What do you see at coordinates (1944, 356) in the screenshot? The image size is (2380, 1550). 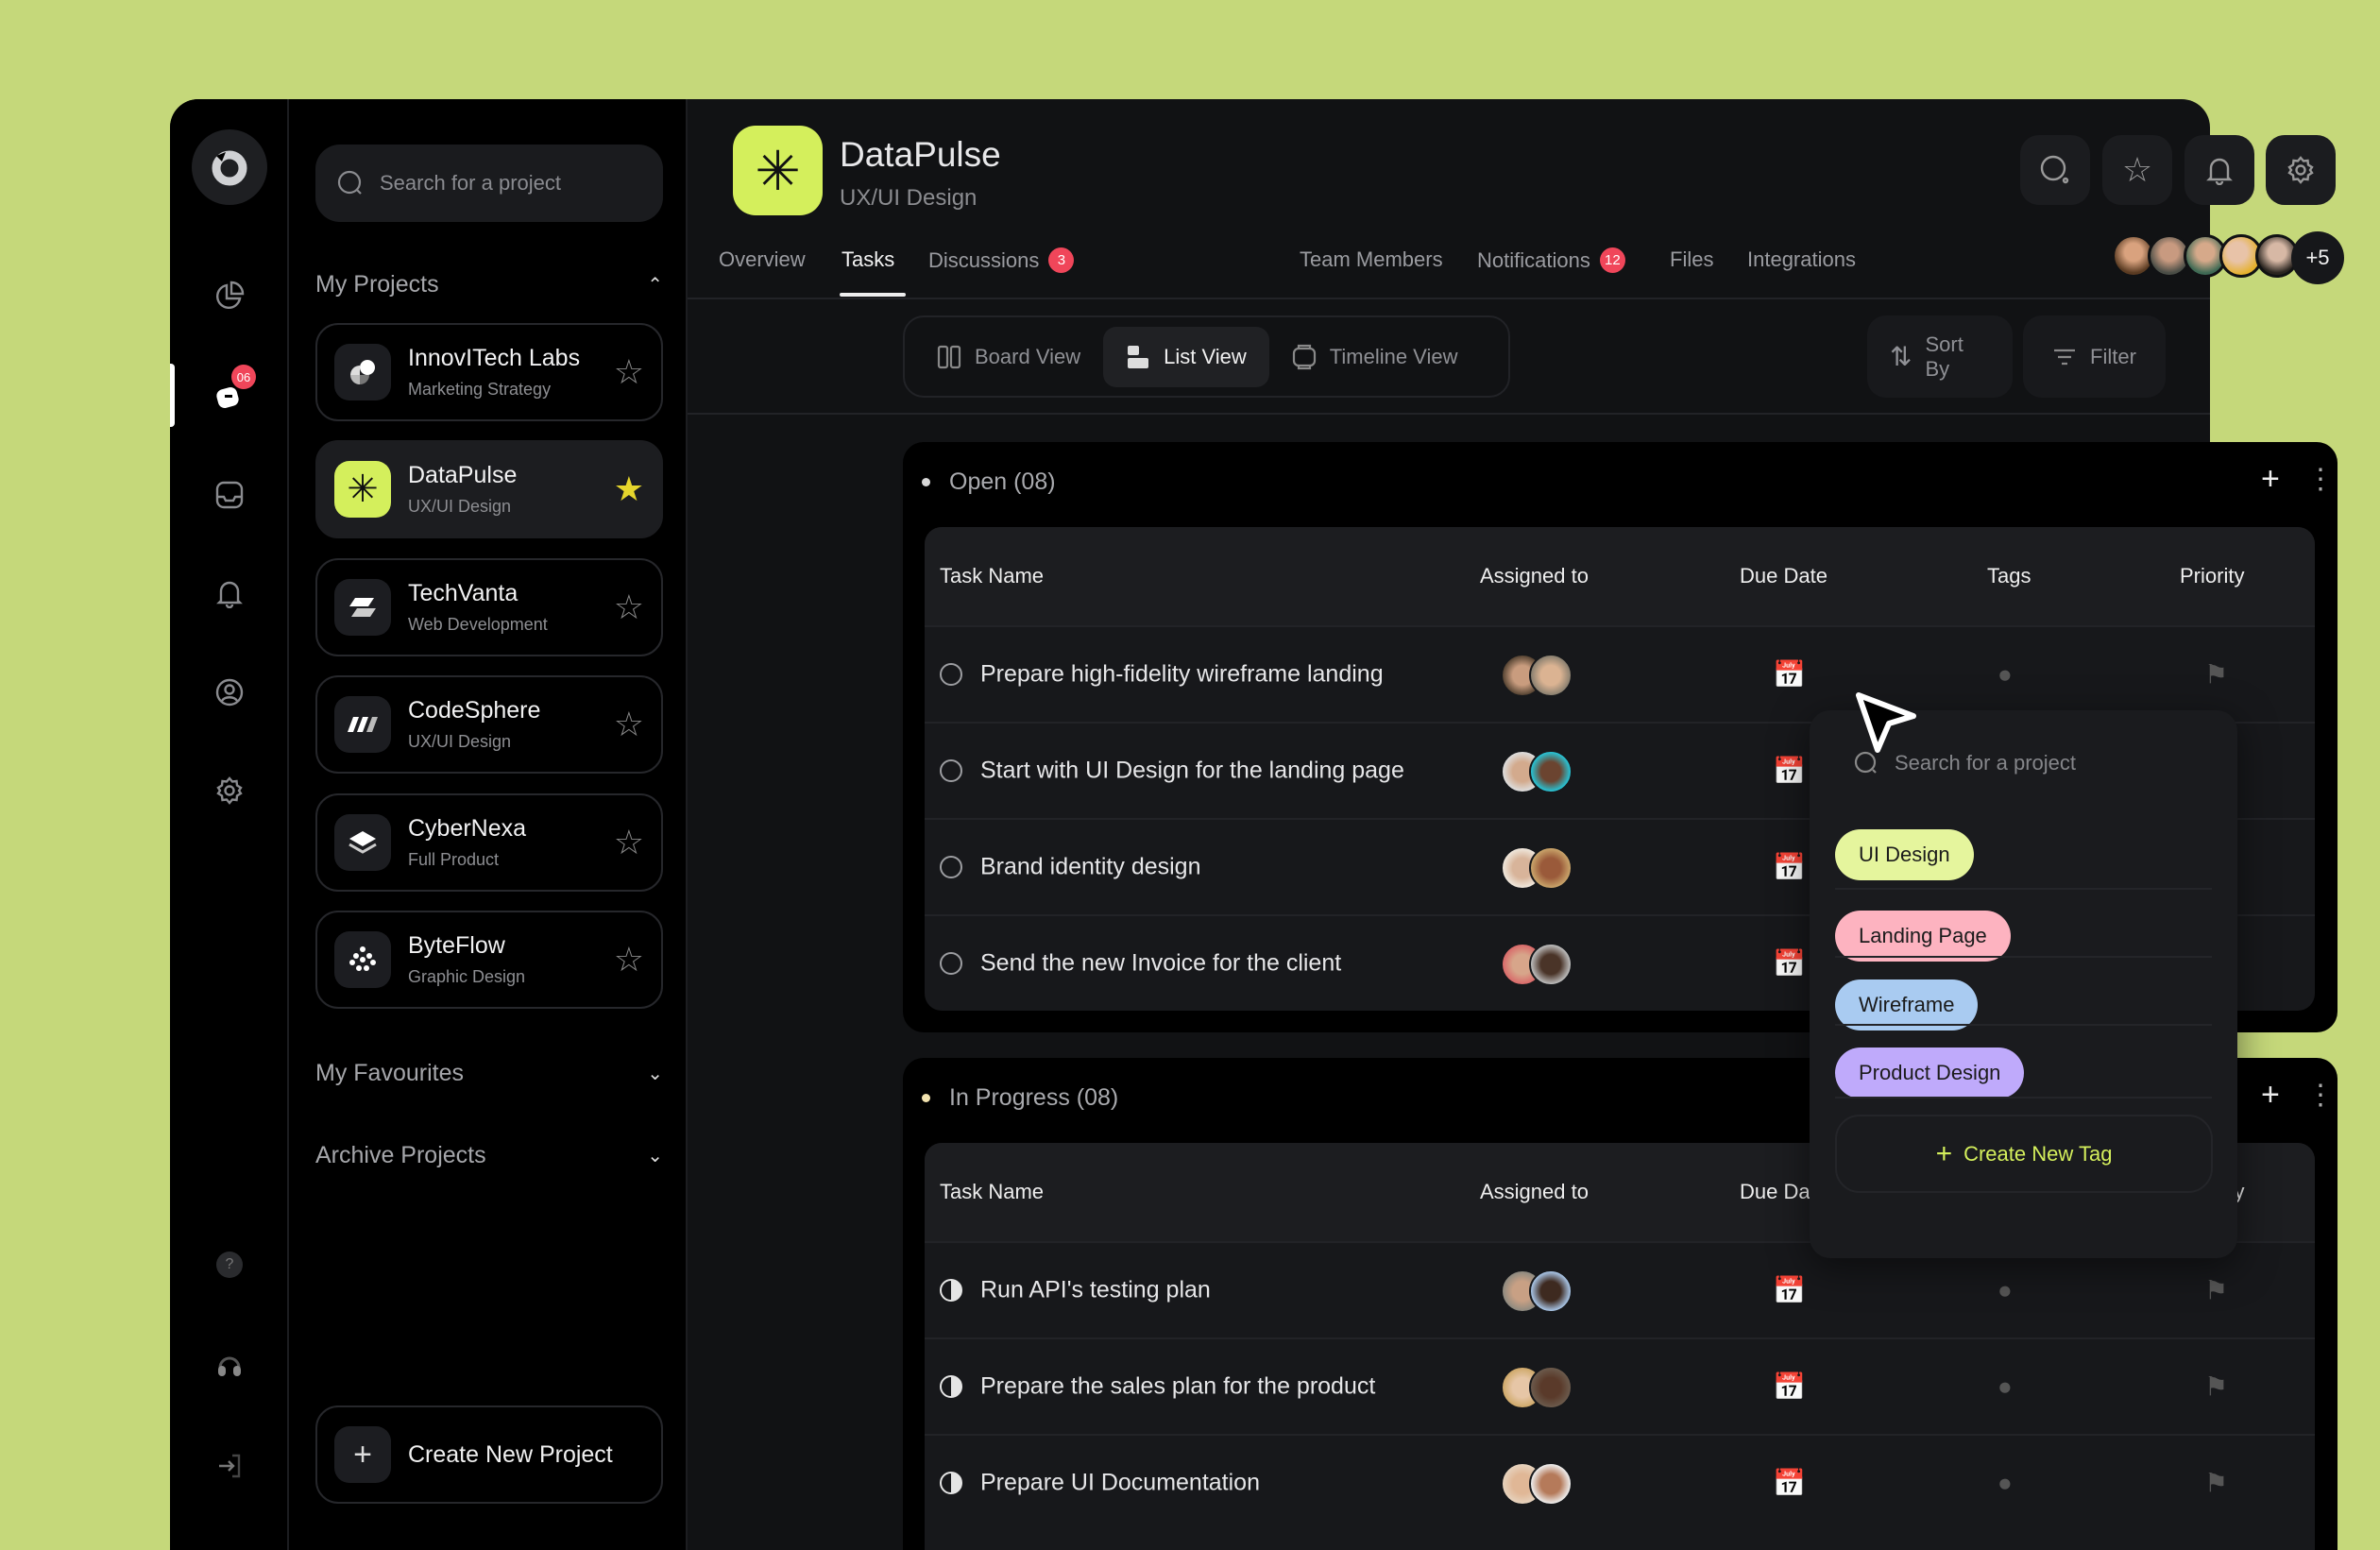 I see `sort-label: Sort By` at bounding box center [1944, 356].